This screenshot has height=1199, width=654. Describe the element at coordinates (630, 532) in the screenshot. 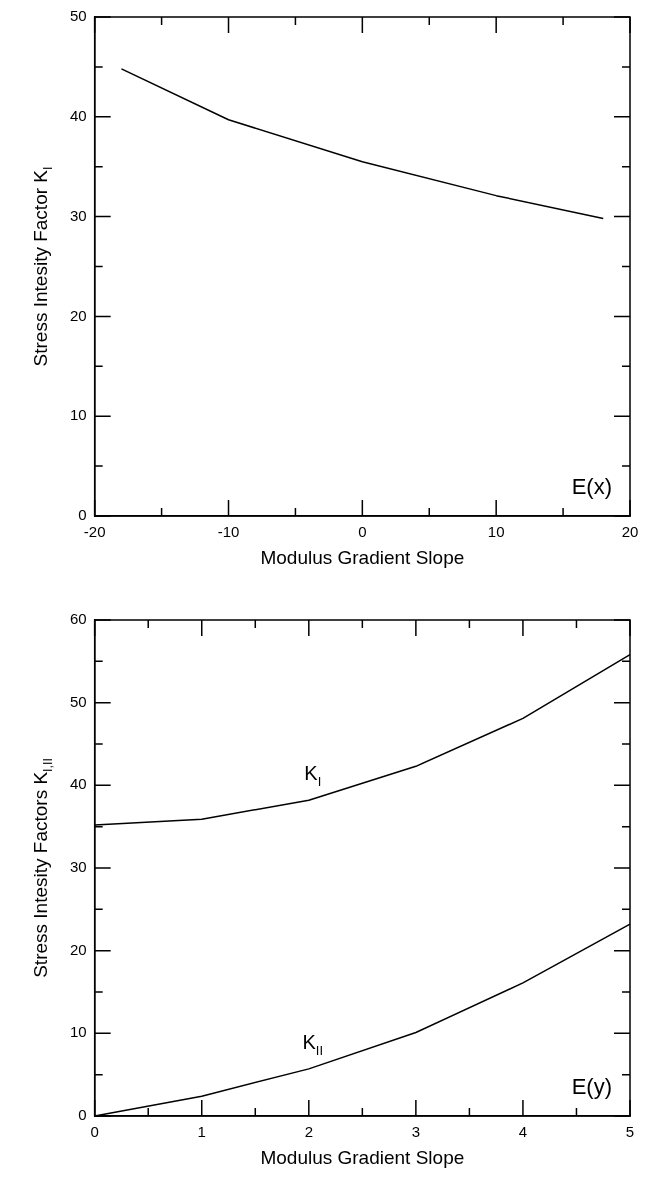

I see `x-tick-label: 20` at that location.